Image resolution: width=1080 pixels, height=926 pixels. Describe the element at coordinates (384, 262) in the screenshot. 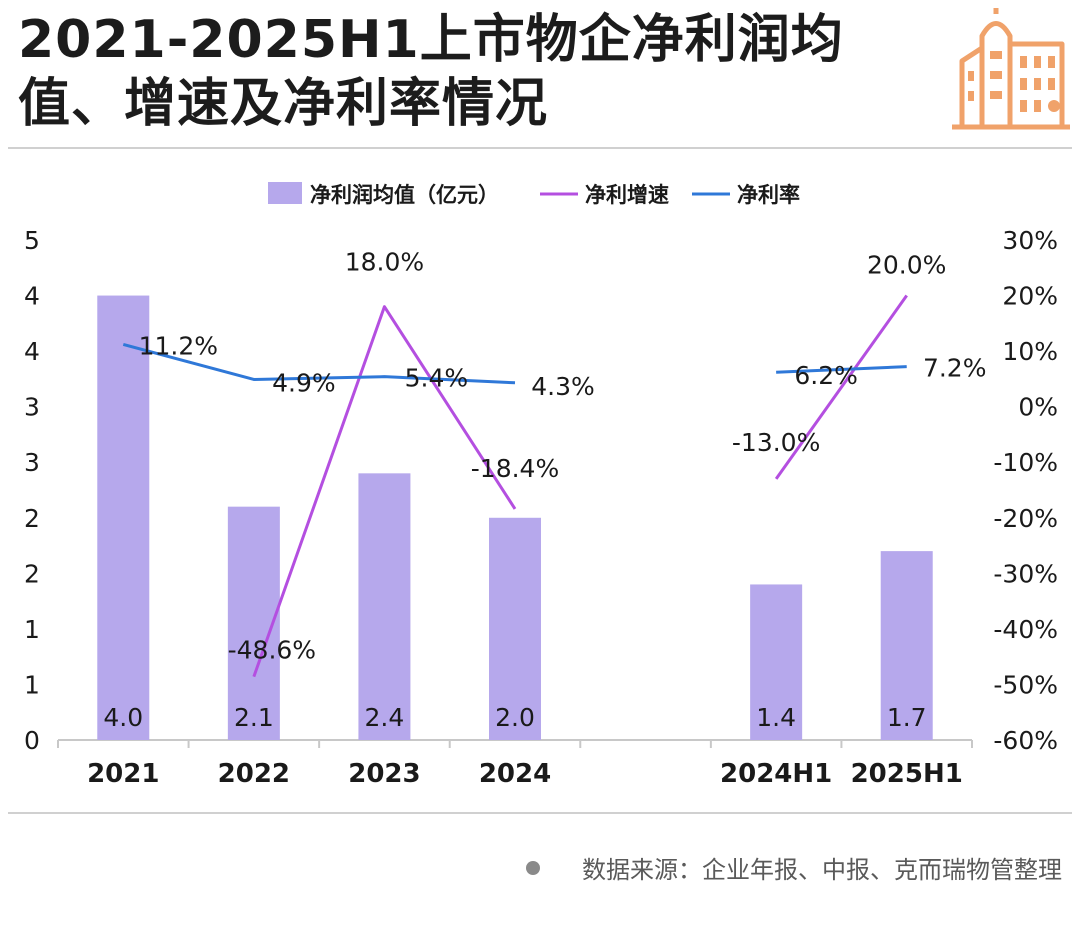

I see `growth-data-label: 18.0%` at that location.